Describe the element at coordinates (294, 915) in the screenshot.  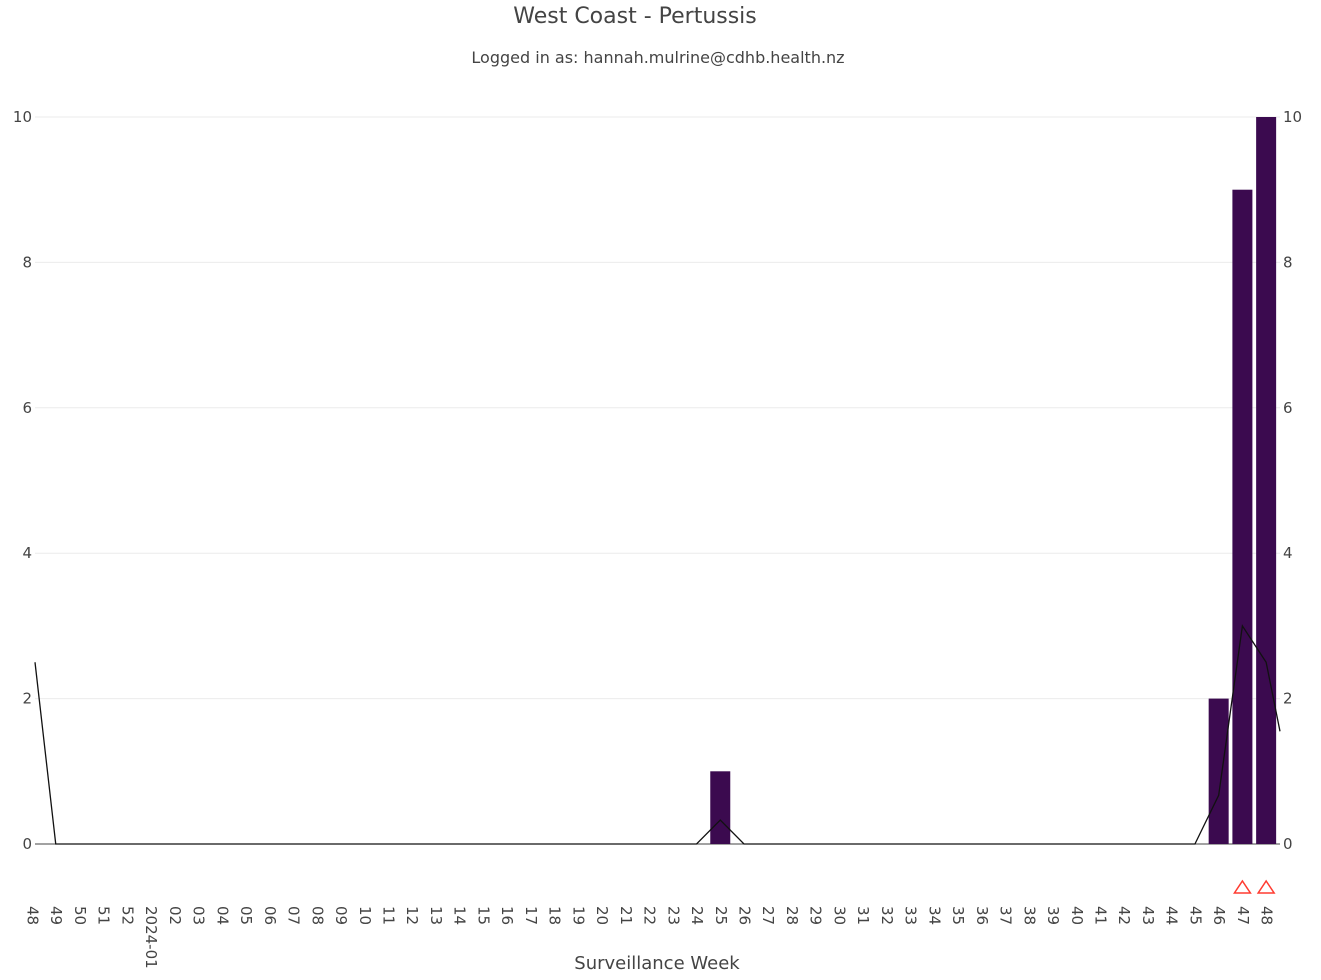
I see `x-tick-label: 07` at that location.